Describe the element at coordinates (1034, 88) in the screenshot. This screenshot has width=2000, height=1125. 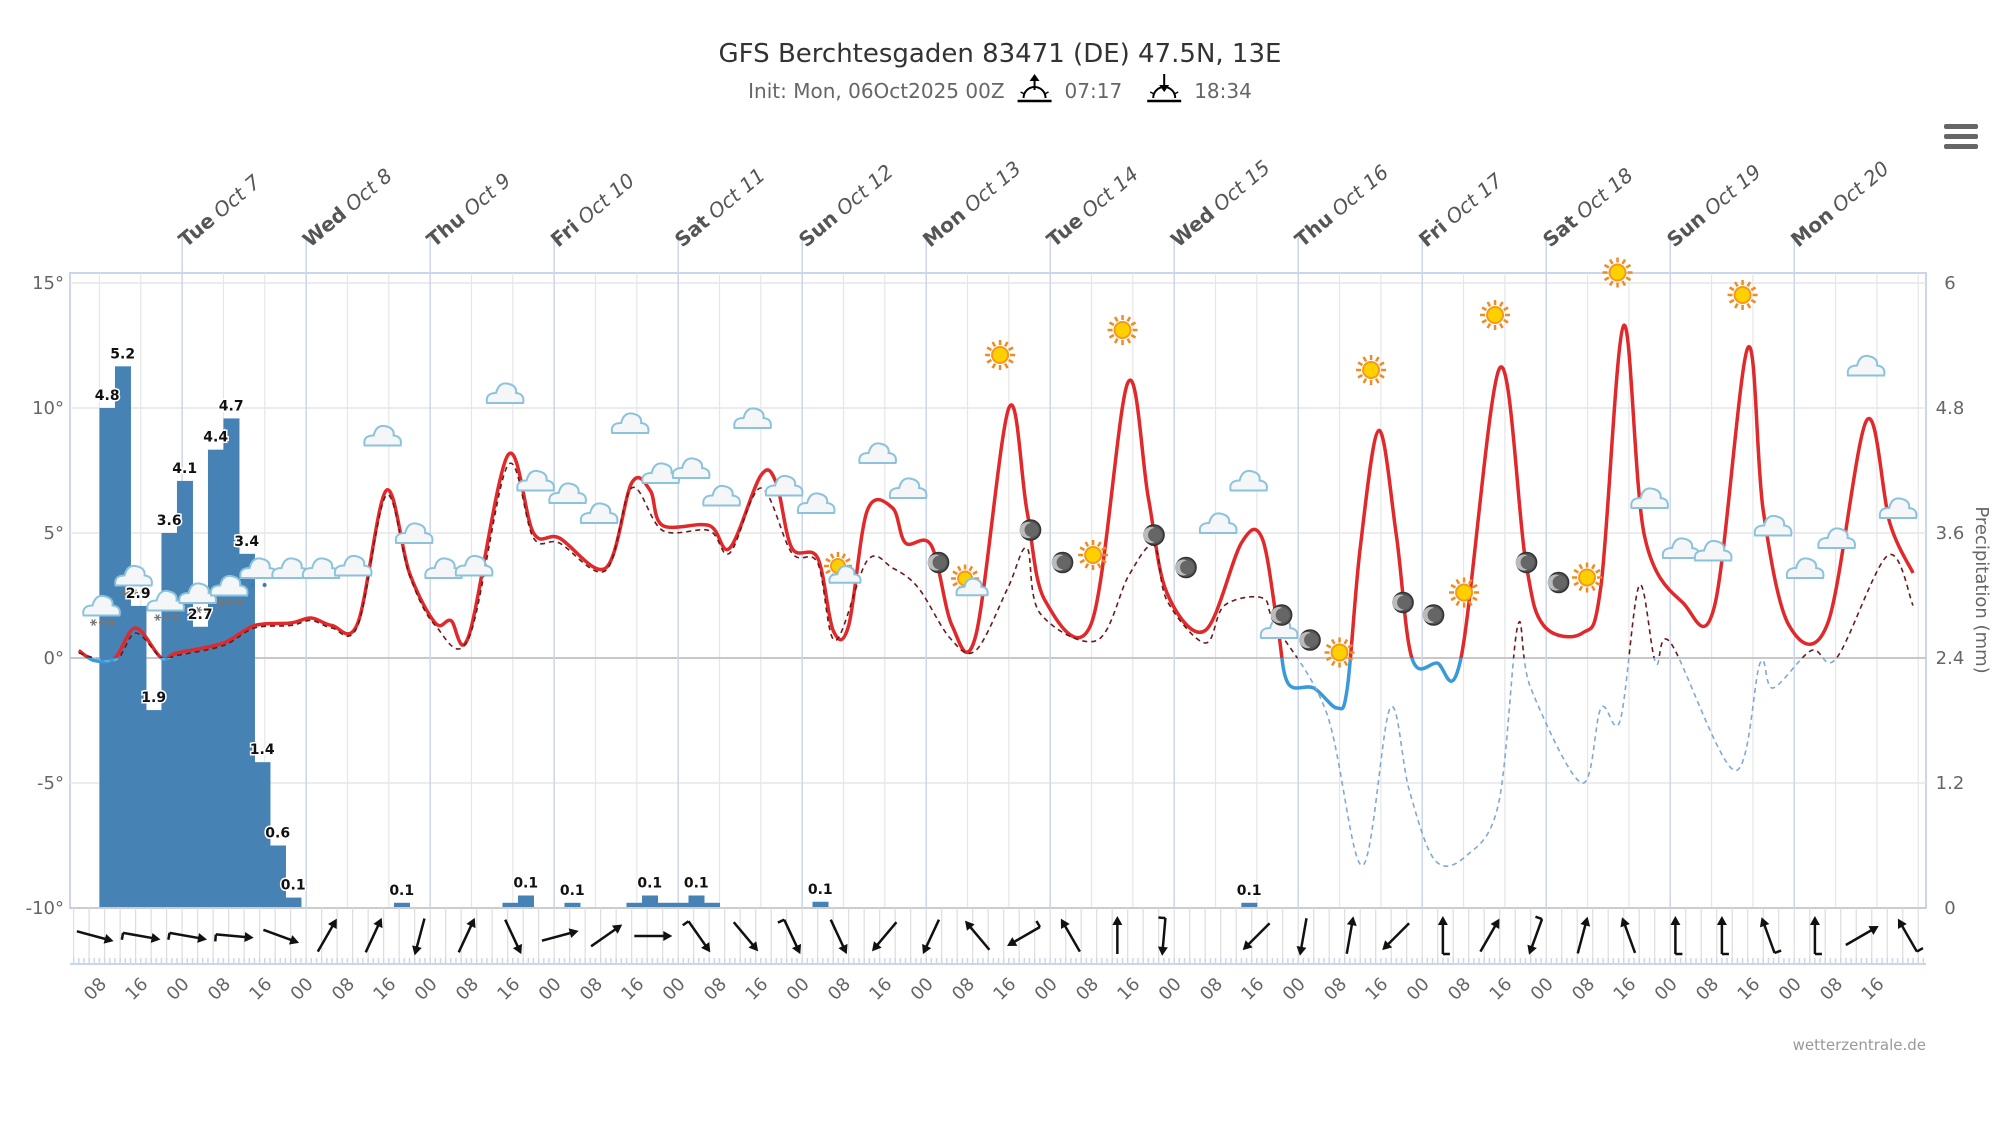
I see `sunrise-icon` at that location.